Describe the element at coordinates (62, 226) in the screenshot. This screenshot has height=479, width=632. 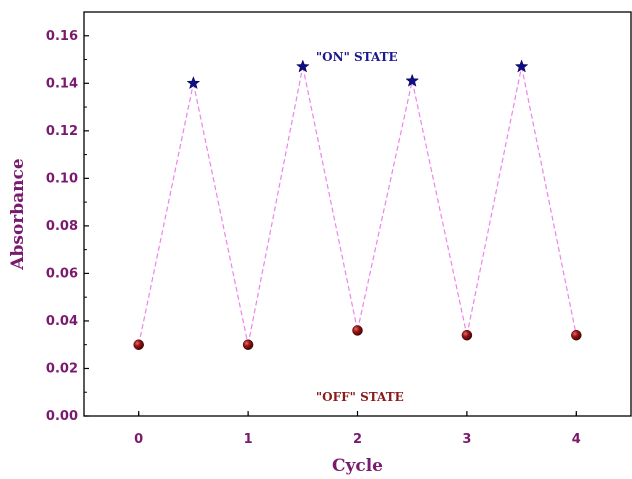
I see `y-tick-label: 0.08` at that location.